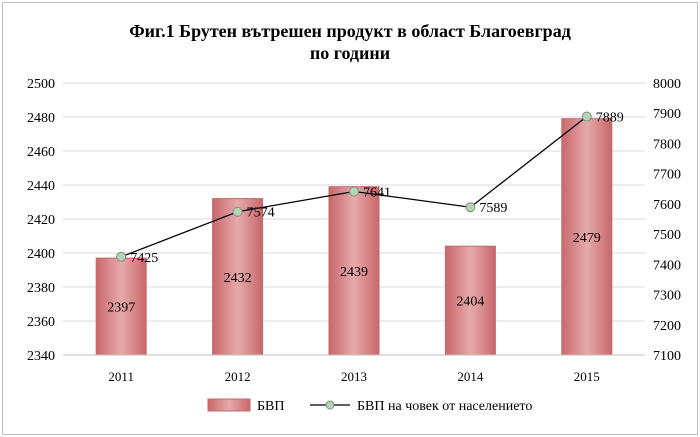  I want to click on y-left-tick-label: 2380, so click(41, 288).